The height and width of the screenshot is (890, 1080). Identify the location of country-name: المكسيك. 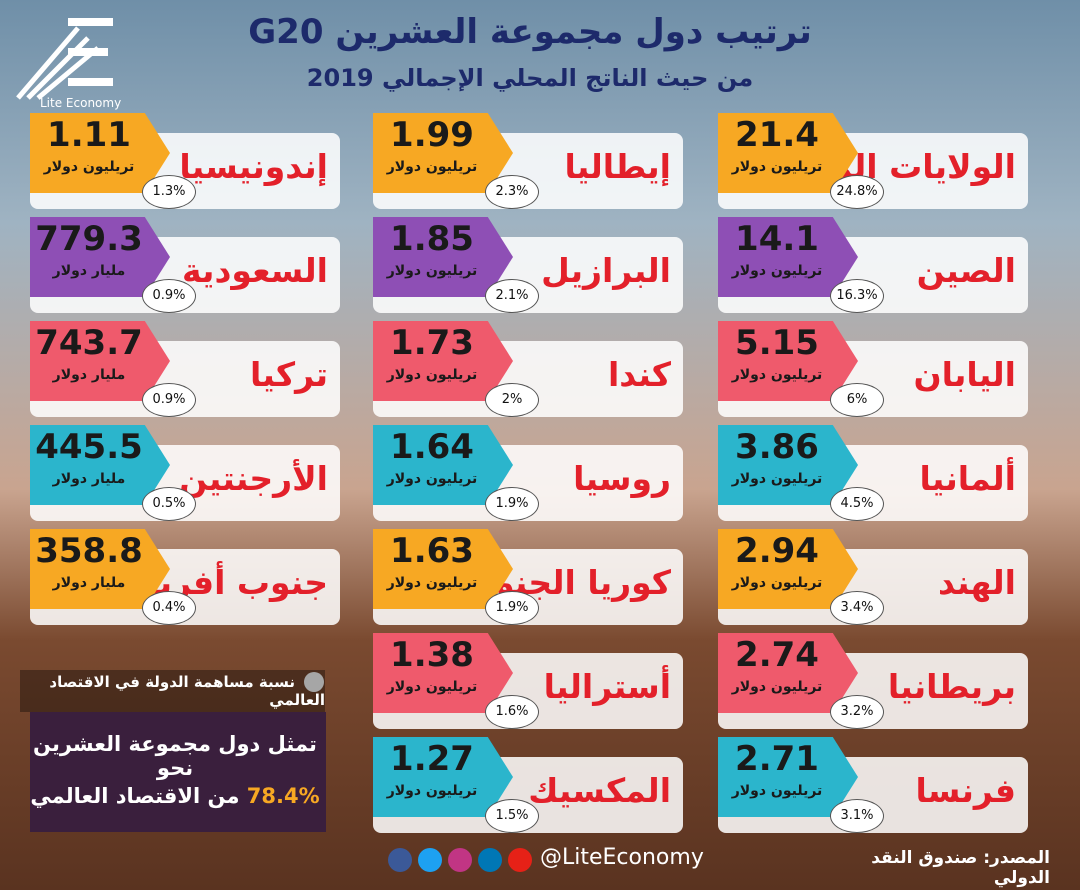
(599, 790).